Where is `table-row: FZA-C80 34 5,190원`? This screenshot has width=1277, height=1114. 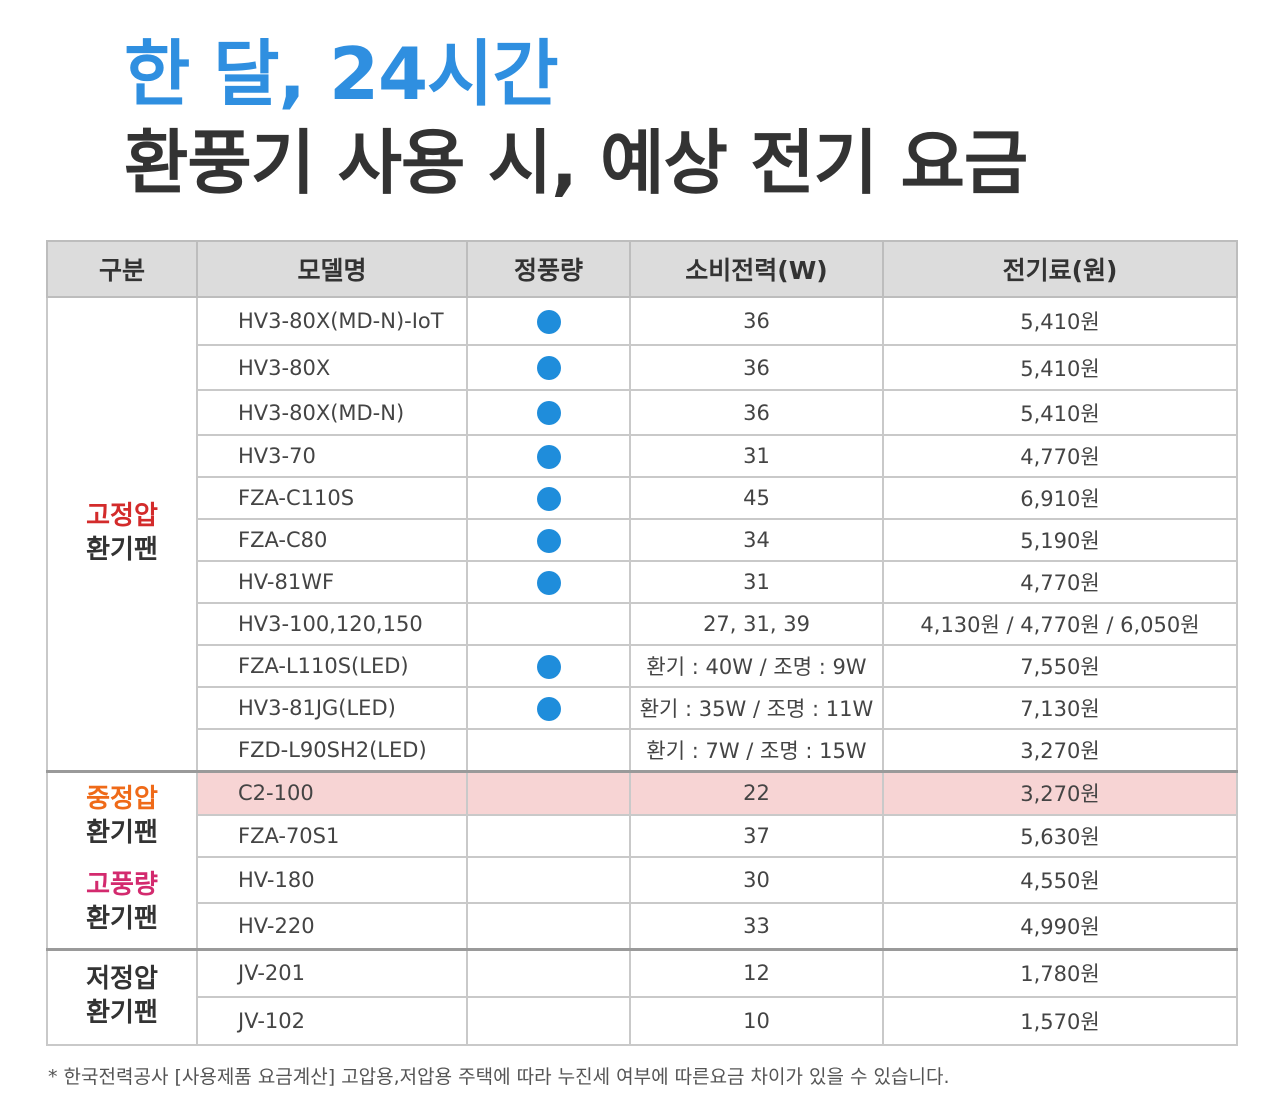
table-row: FZA-C80 34 5,190원 is located at coordinates (642, 540).